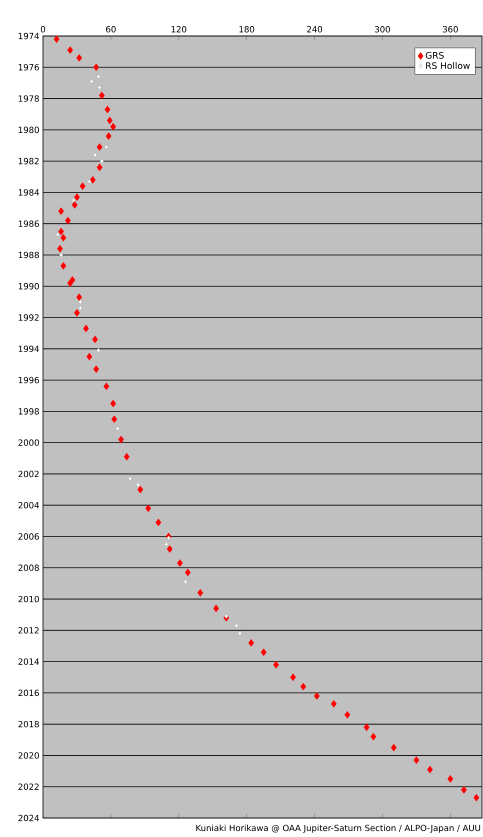  What do you see at coordinates (338, 828) in the screenshot?
I see `text: Kuniaki Horikawa @ OAA Jupiter-Saturn Section / ALPO-Japan / AUU` at bounding box center [338, 828].